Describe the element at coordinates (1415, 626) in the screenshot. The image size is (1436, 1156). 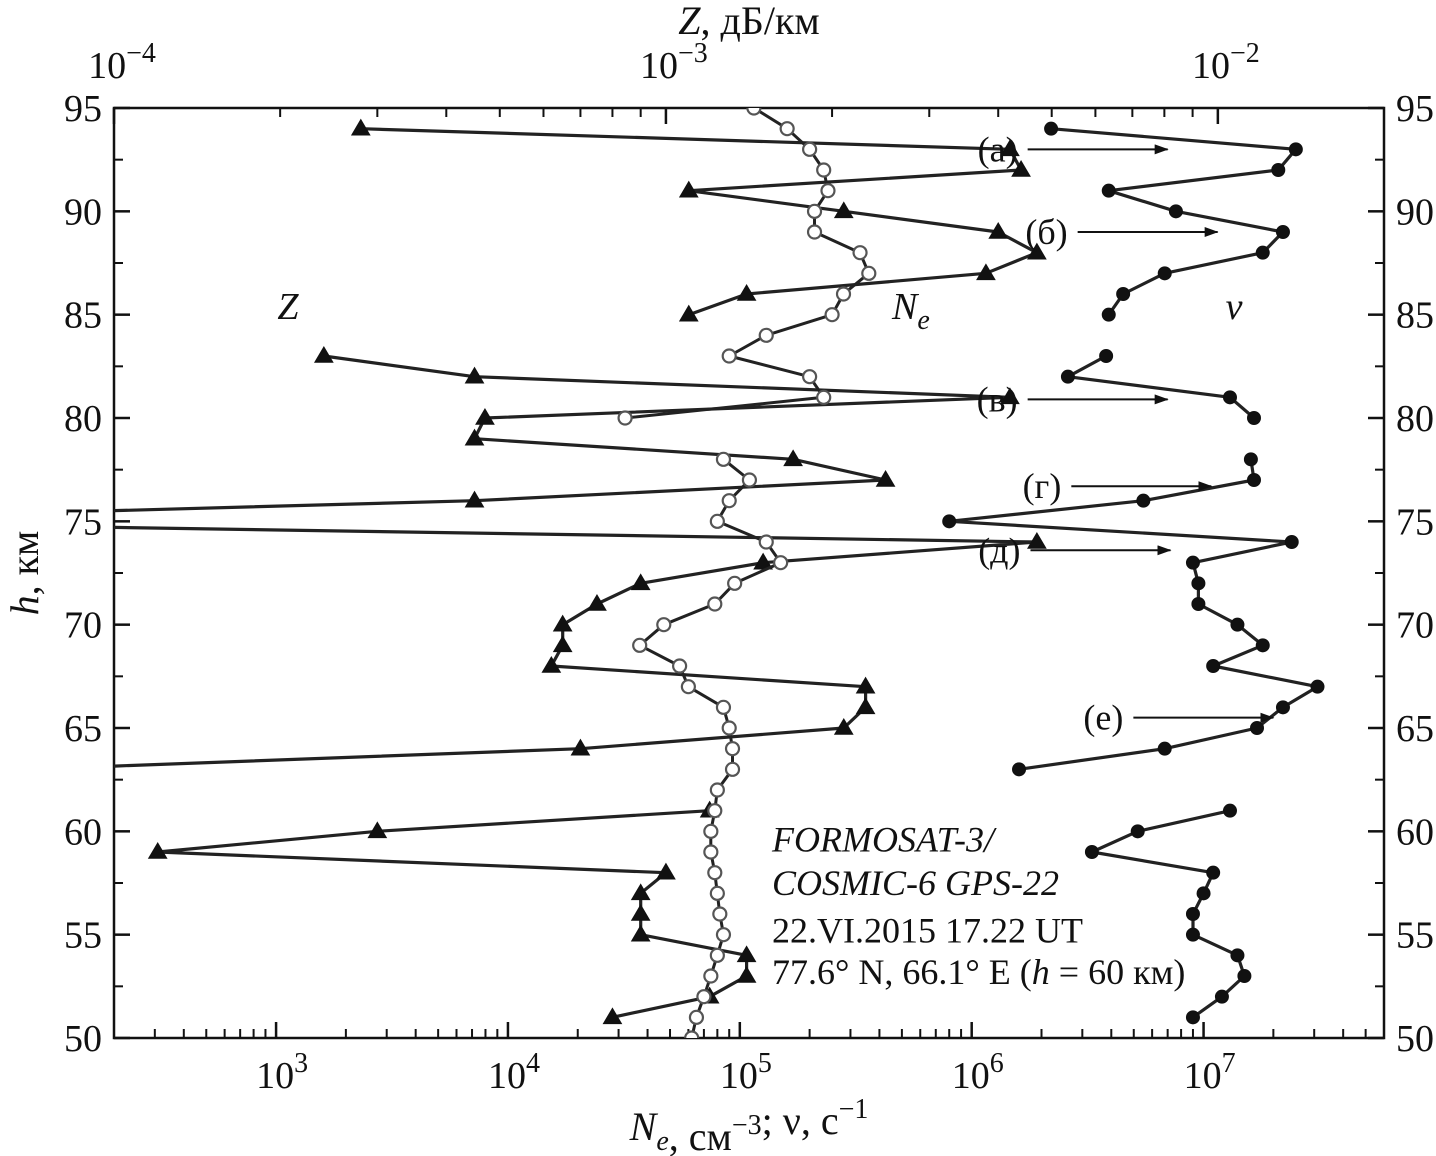
I see `y-tick-label-right: 70` at that location.